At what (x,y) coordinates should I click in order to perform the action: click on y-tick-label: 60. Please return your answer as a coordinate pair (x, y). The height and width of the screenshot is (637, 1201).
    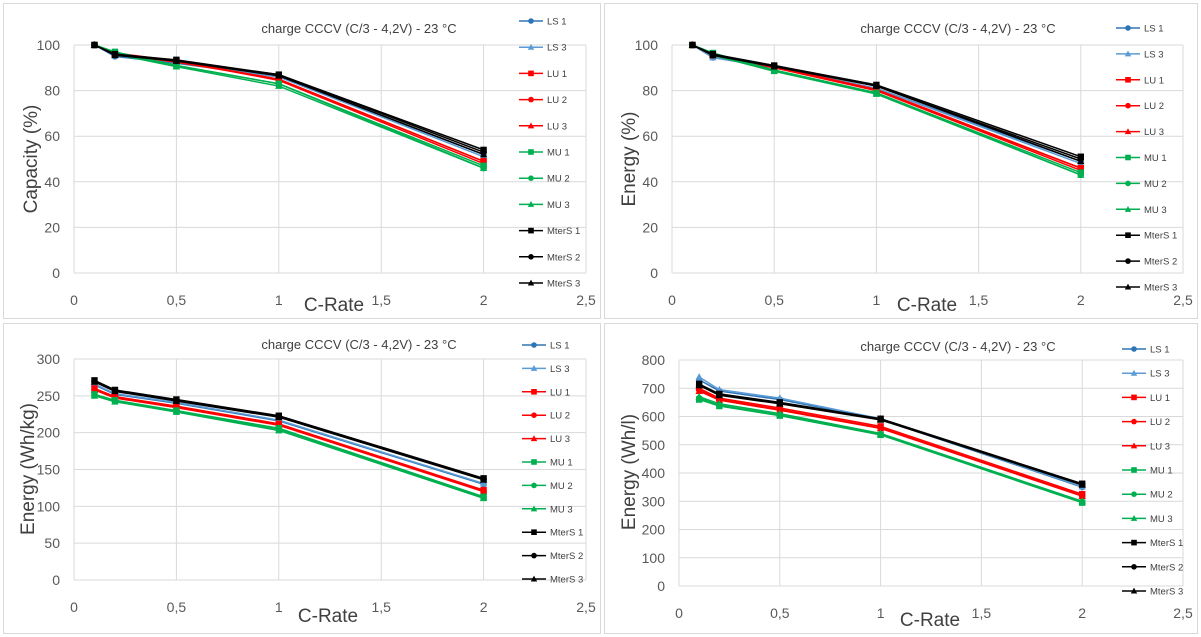
    Looking at the image, I should click on (650, 136).